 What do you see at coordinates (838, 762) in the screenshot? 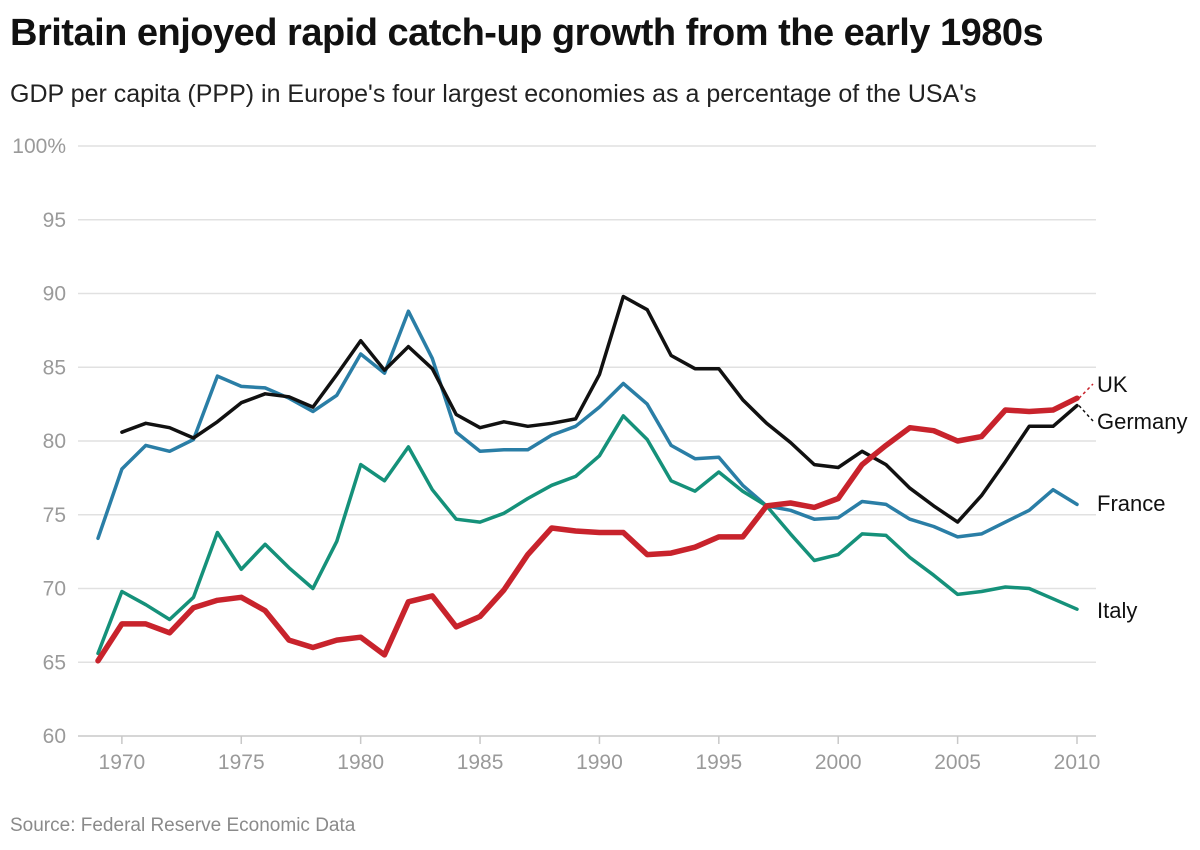
I see `x-tick-label: 2000` at bounding box center [838, 762].